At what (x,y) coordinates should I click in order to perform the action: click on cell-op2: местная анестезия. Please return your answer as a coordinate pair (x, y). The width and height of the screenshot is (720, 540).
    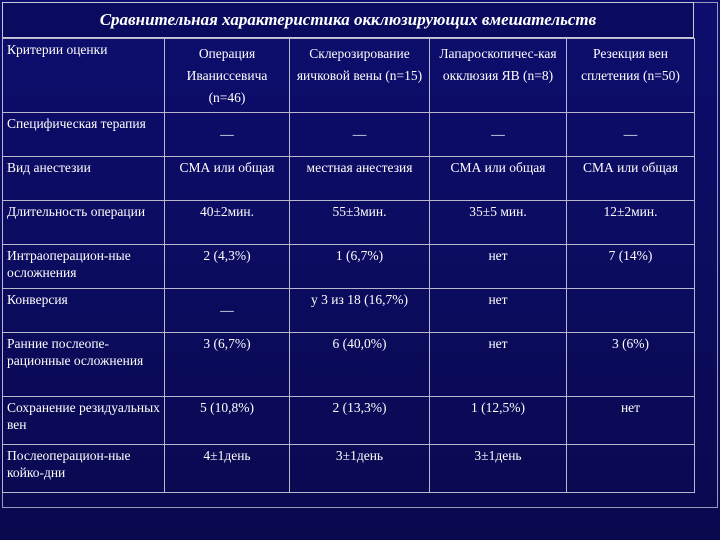
    Looking at the image, I should click on (359, 178).